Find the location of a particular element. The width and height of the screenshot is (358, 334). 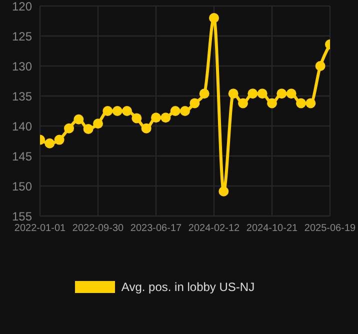

legend-label: Avg. pos. in lobby US-NJ is located at coordinates (188, 287).